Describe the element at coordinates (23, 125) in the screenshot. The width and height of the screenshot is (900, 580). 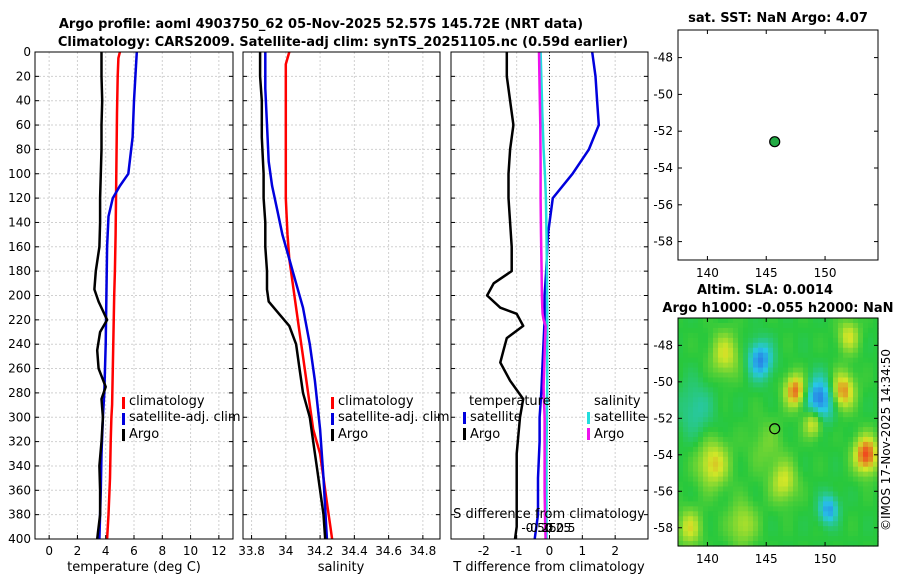
I see `y-tick-label: 60` at that location.